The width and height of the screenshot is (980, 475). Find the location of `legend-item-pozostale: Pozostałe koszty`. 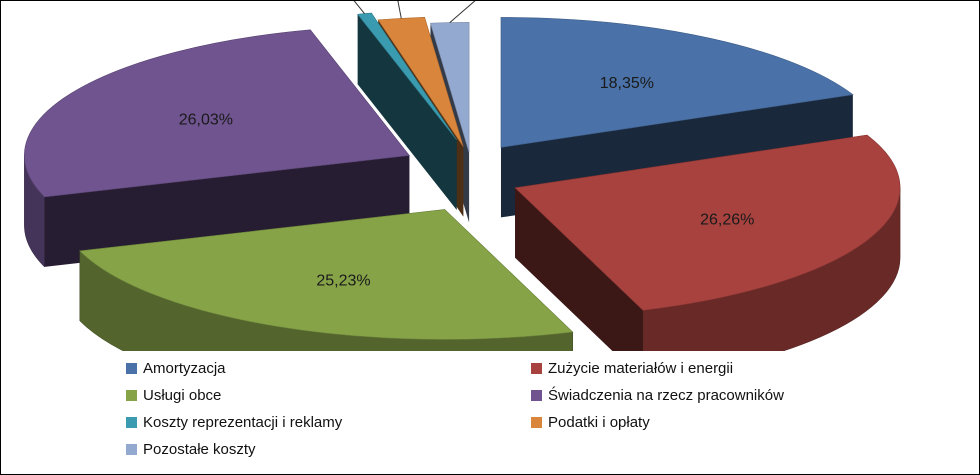

legend-item-pozostale: Pozostałe koszty is located at coordinates (191, 450).